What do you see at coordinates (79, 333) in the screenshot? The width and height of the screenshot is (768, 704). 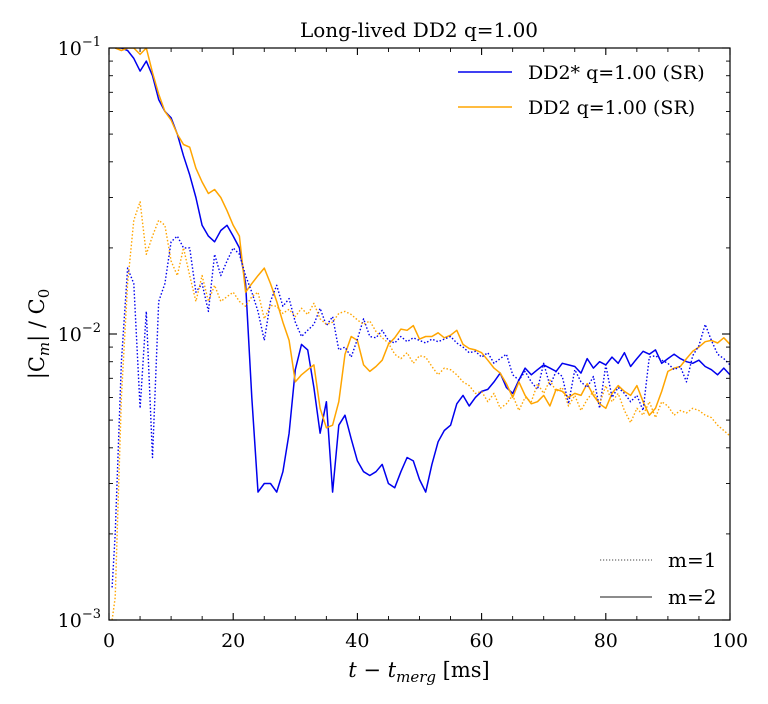 I see `y-tick-label: 10⁻²` at bounding box center [79, 333].